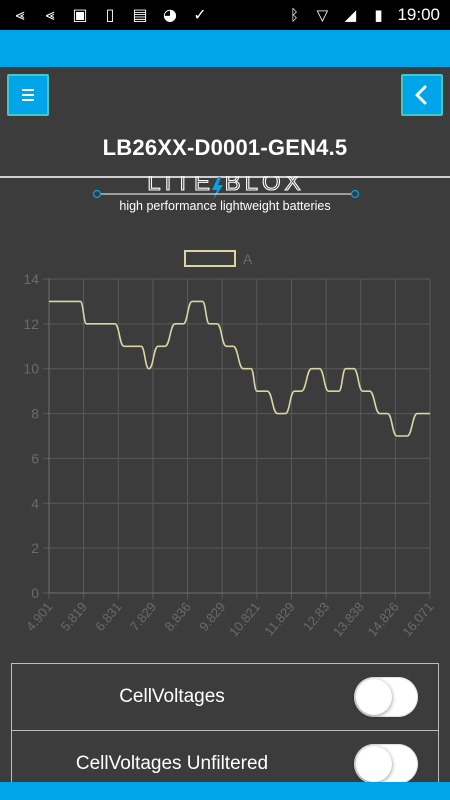 The image size is (450, 800). Describe the element at coordinates (31, 279) in the screenshot. I see `y-tick-label: 14` at that location.